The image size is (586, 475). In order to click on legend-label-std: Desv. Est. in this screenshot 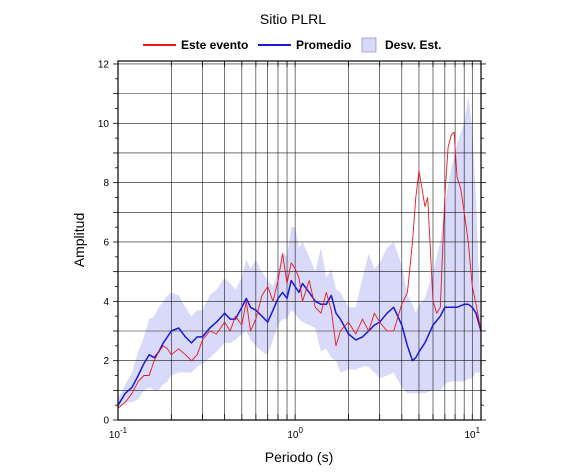, I will do `click(413, 45)`.